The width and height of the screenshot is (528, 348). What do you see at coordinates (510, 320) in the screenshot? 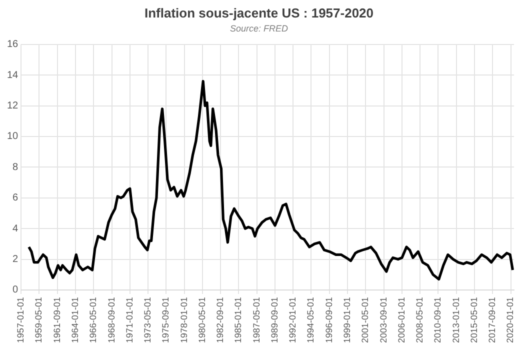
I see `x-tick-label: 2020-01-01` at bounding box center [510, 320].